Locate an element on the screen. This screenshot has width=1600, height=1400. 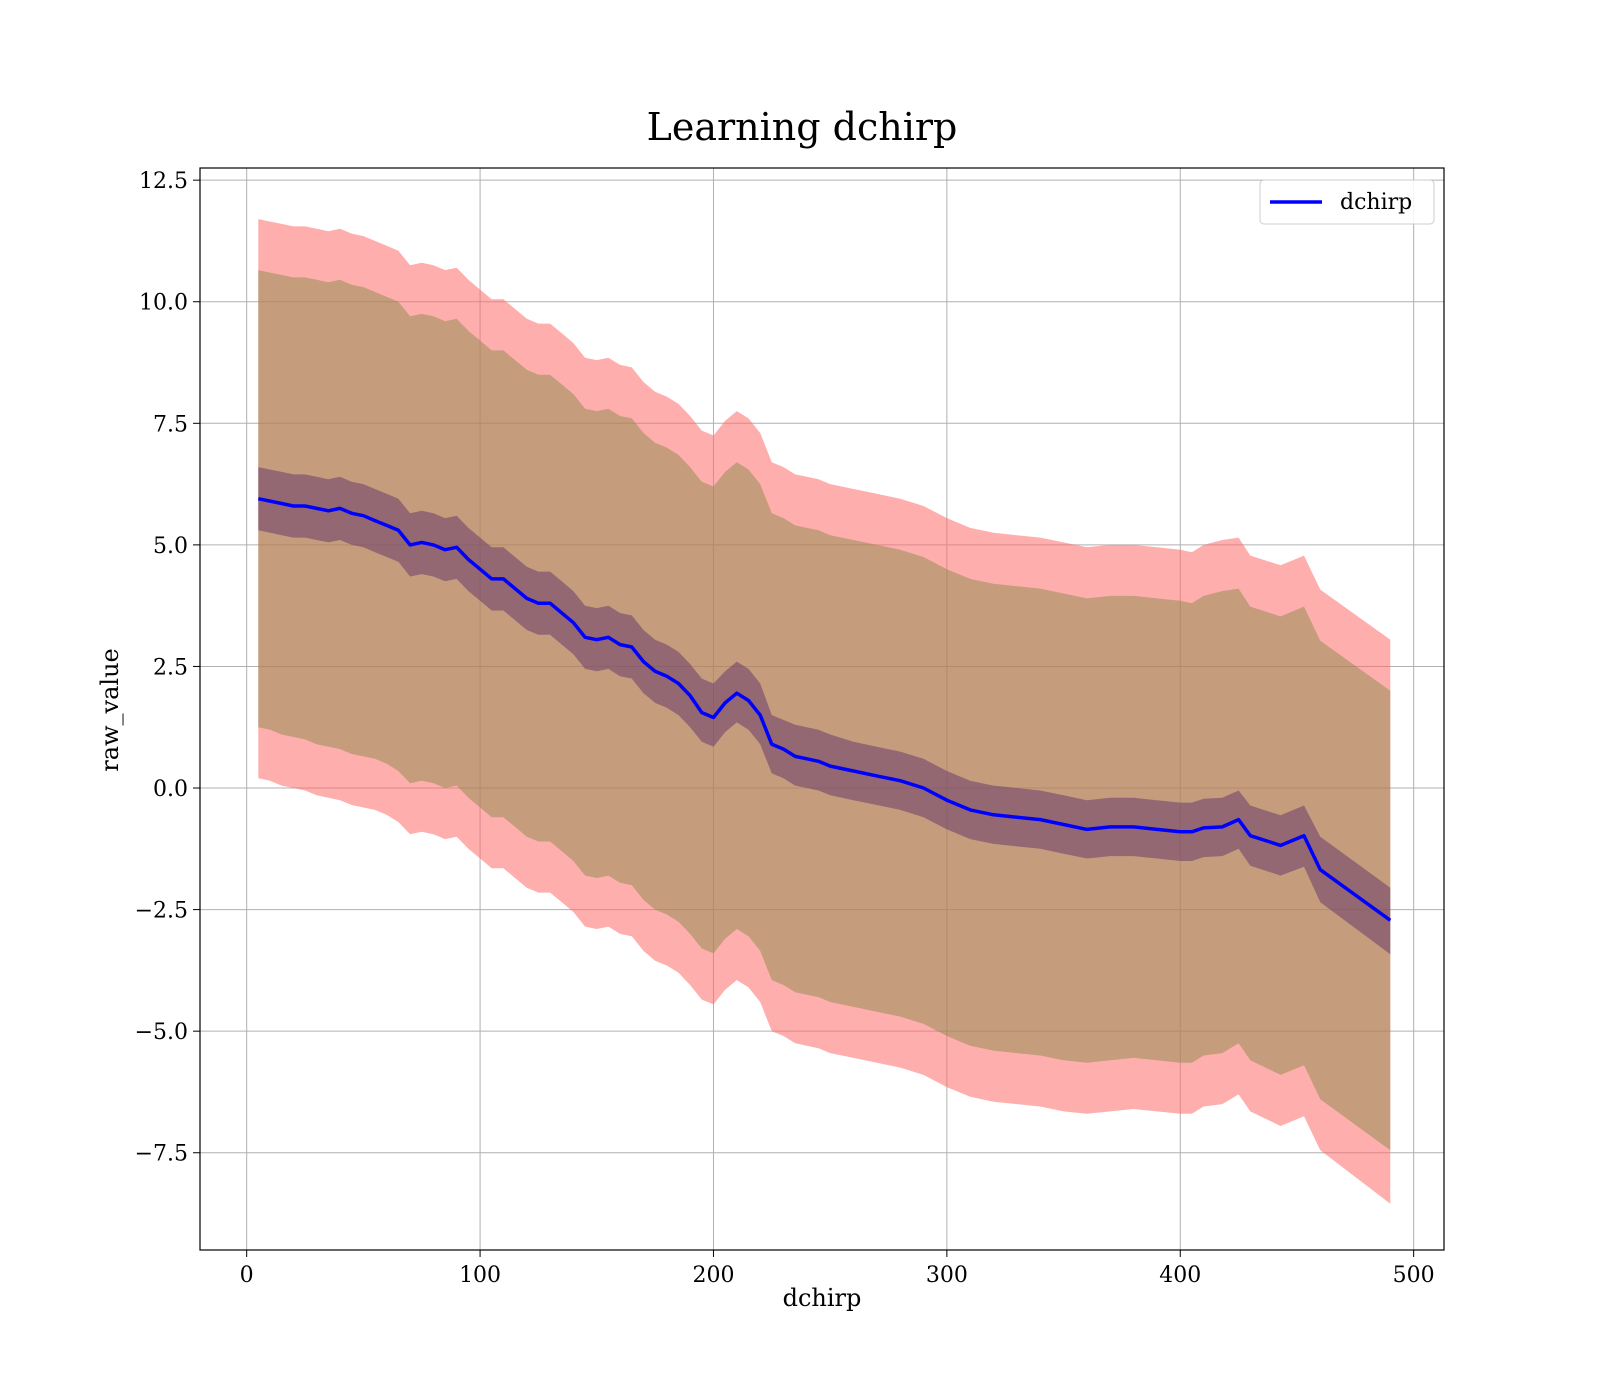
y-tick-label: 10.0 is located at coordinates (163, 303).